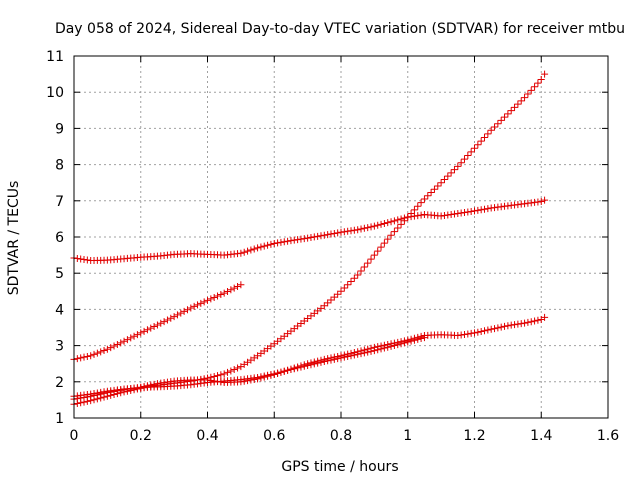 This screenshot has width=640, height=480. I want to click on y-tick-label: 3, so click(59, 347).